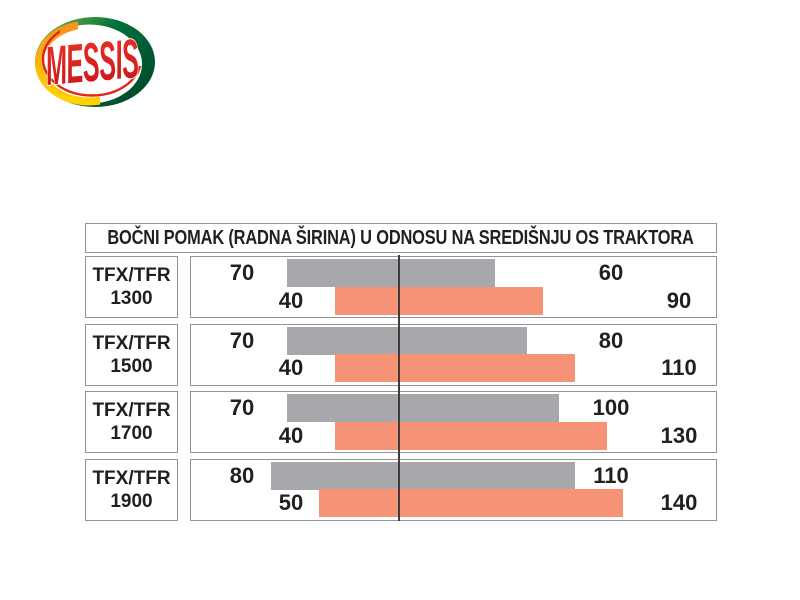  I want to click on svg-text: MESSIS, so click(92, 63).